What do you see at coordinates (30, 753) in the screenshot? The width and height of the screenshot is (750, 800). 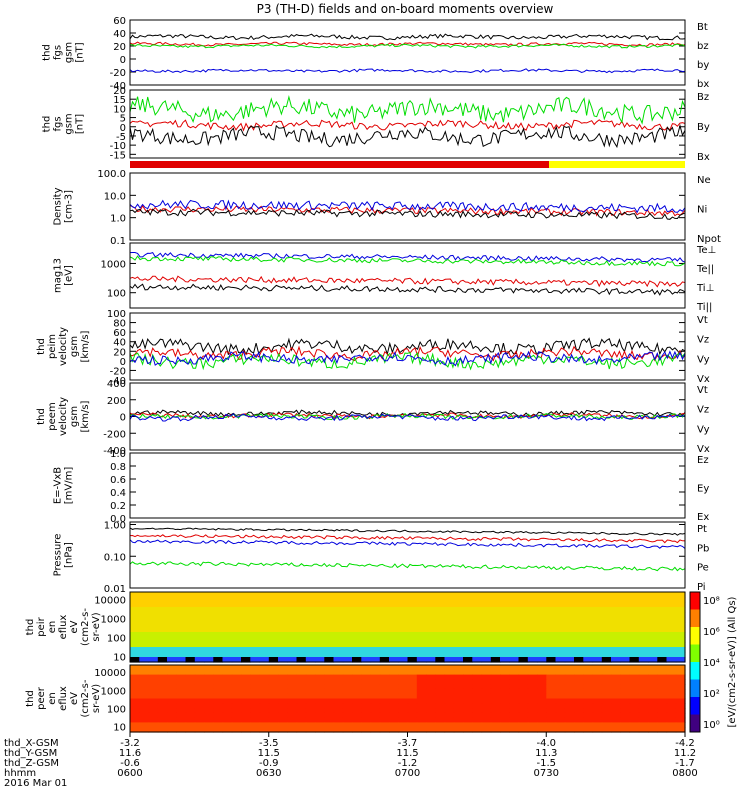 I see `xaxis-row-label-1: thd_Y-GSM` at bounding box center [30, 753].